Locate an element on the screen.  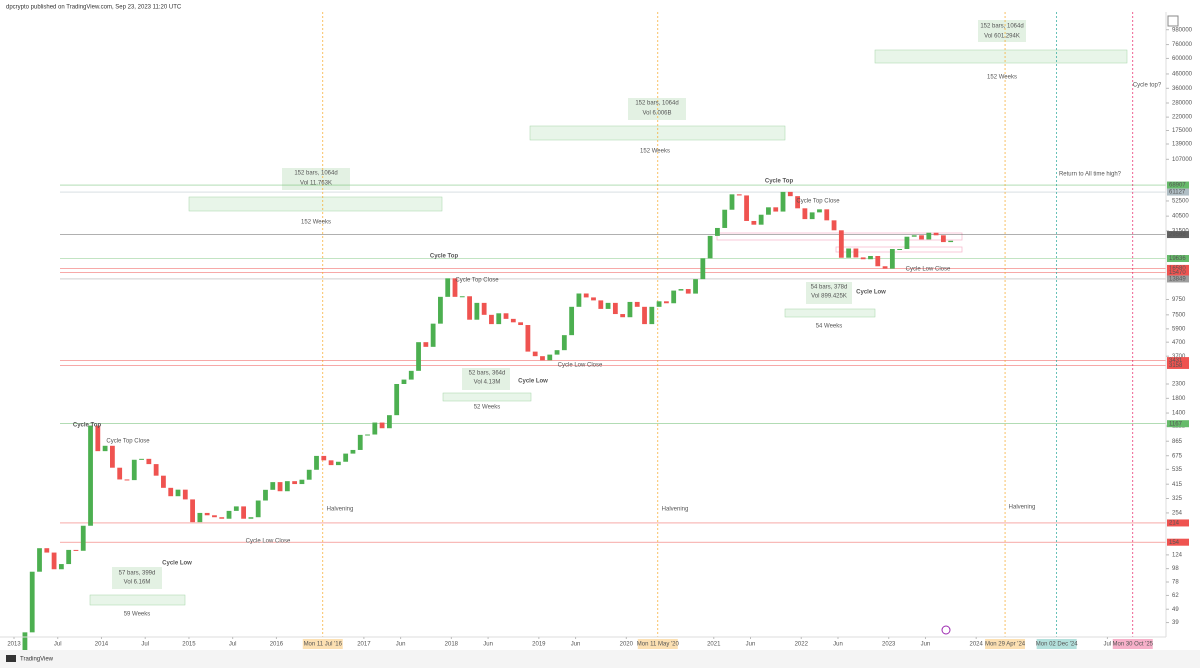
event-icon is located at coordinates (946, 630).